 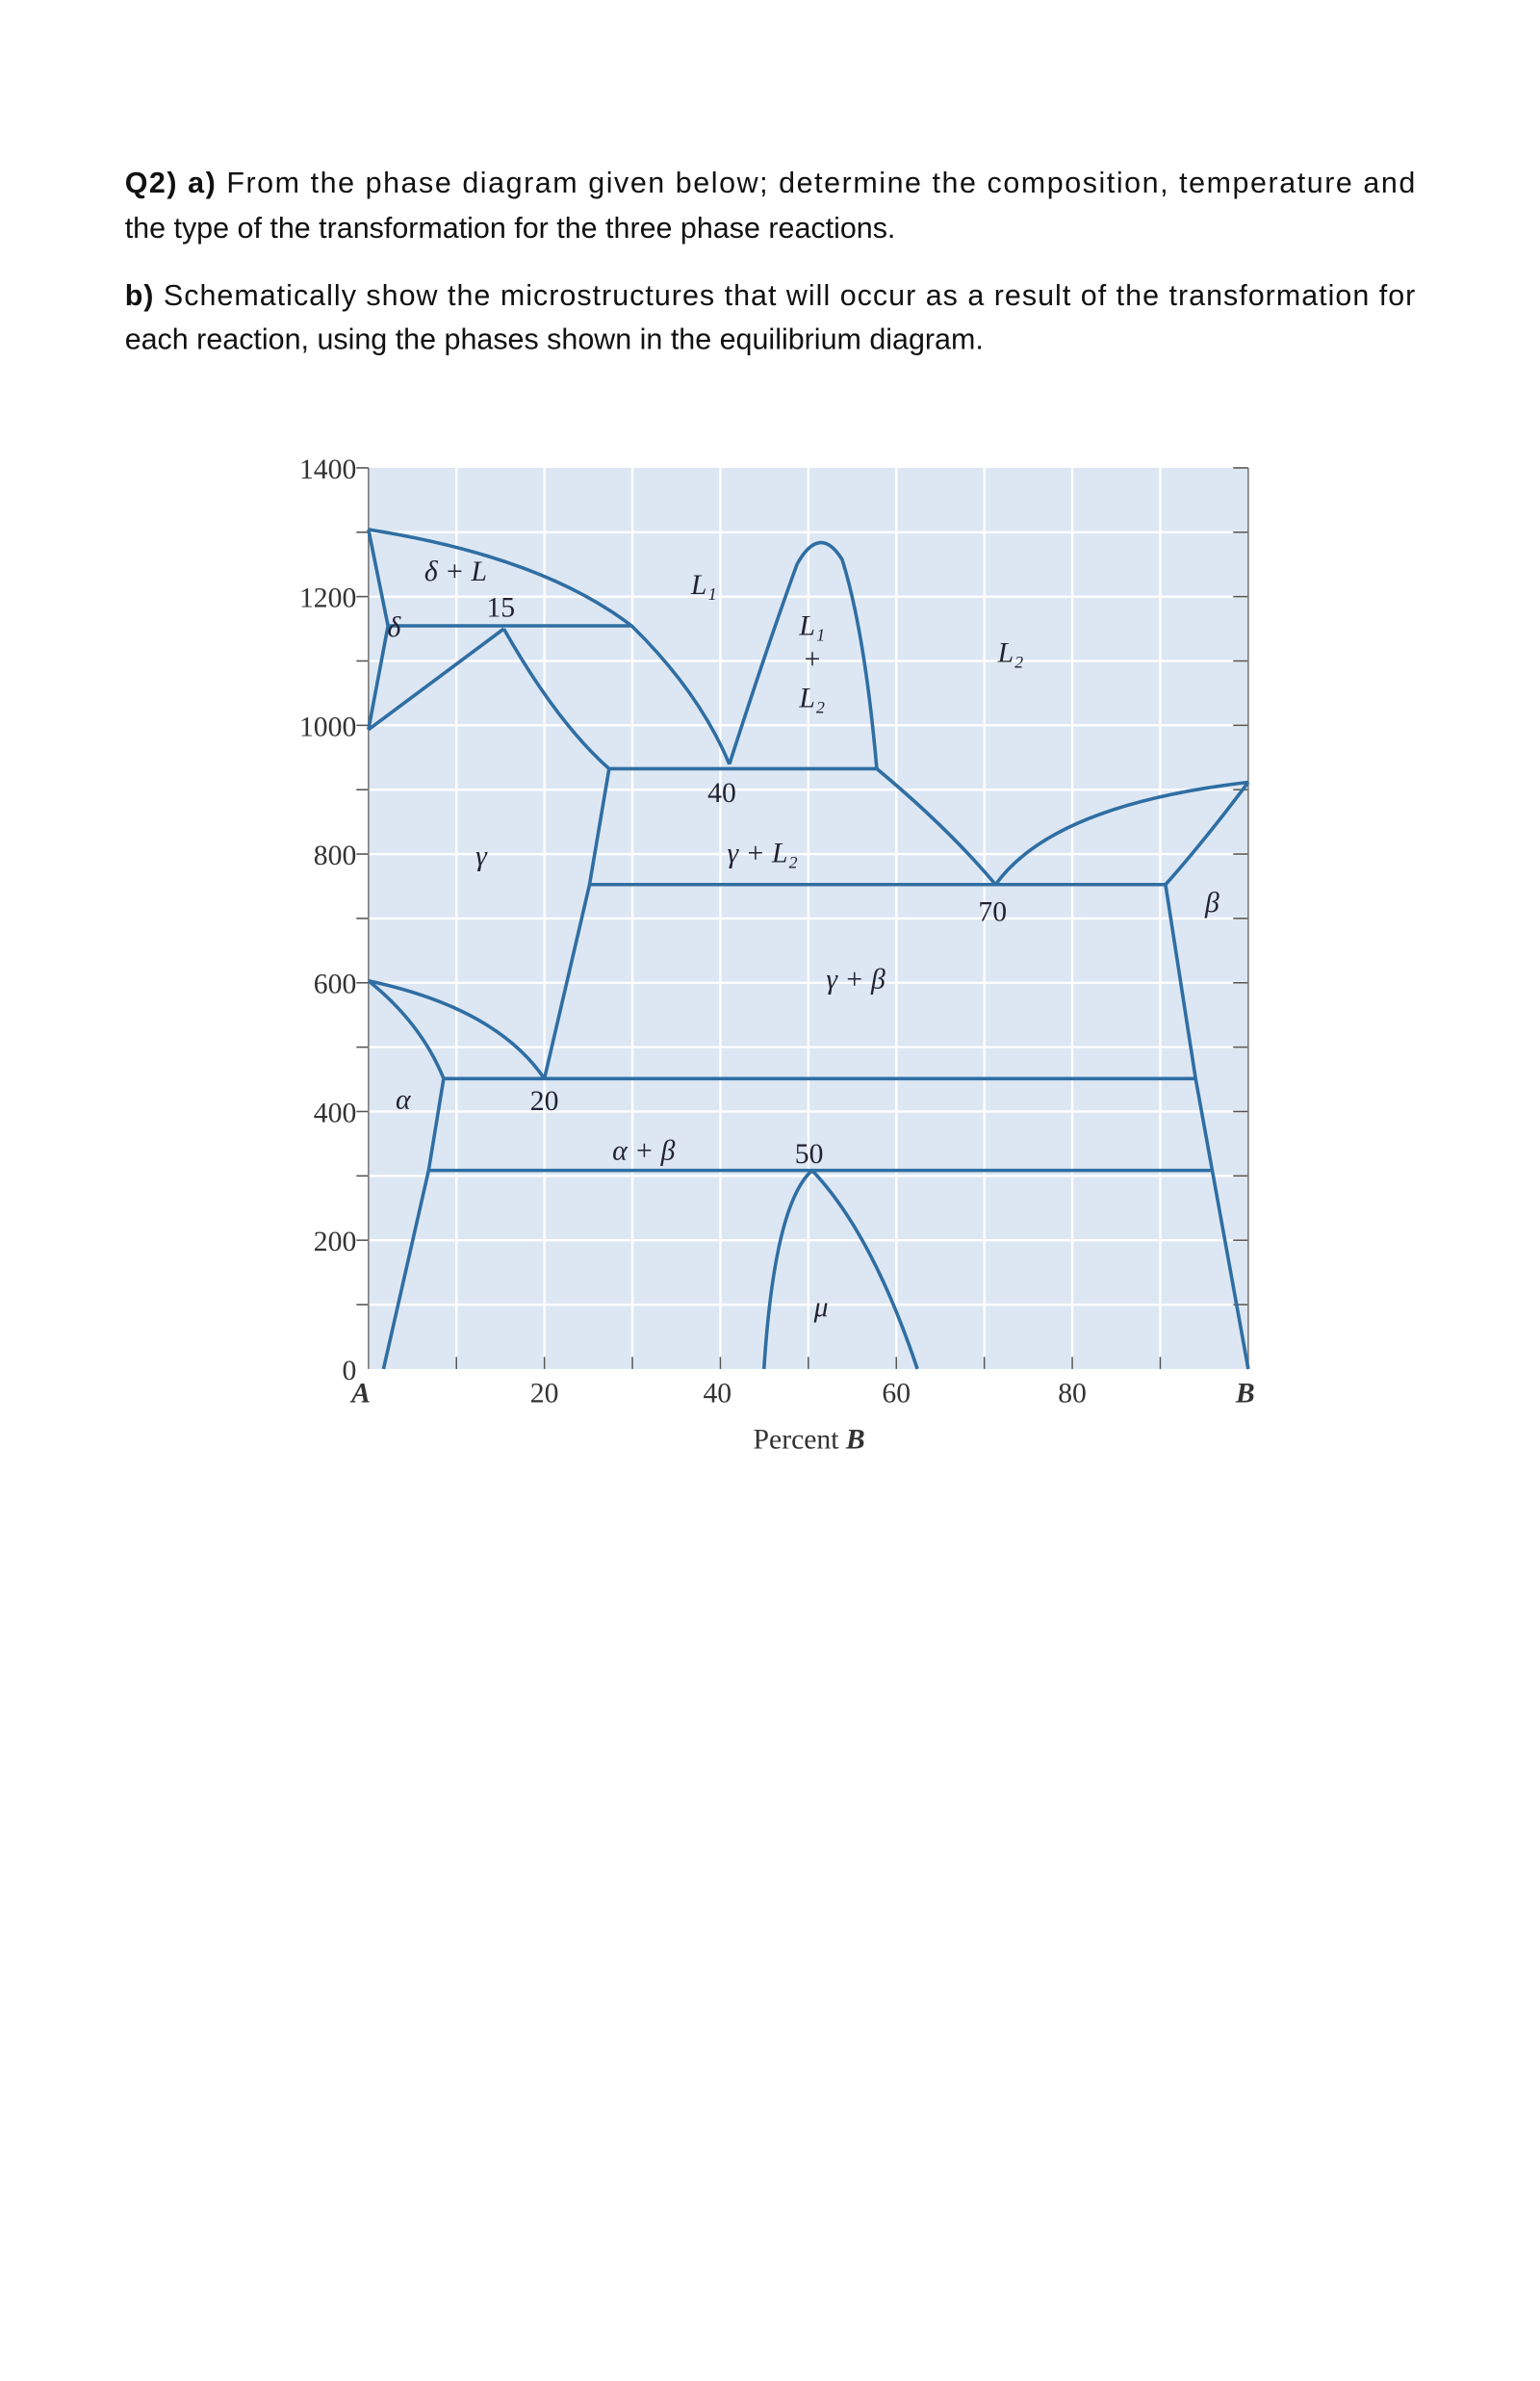 I want to click on y-tick-label: 200, so click(x=335, y=1242).